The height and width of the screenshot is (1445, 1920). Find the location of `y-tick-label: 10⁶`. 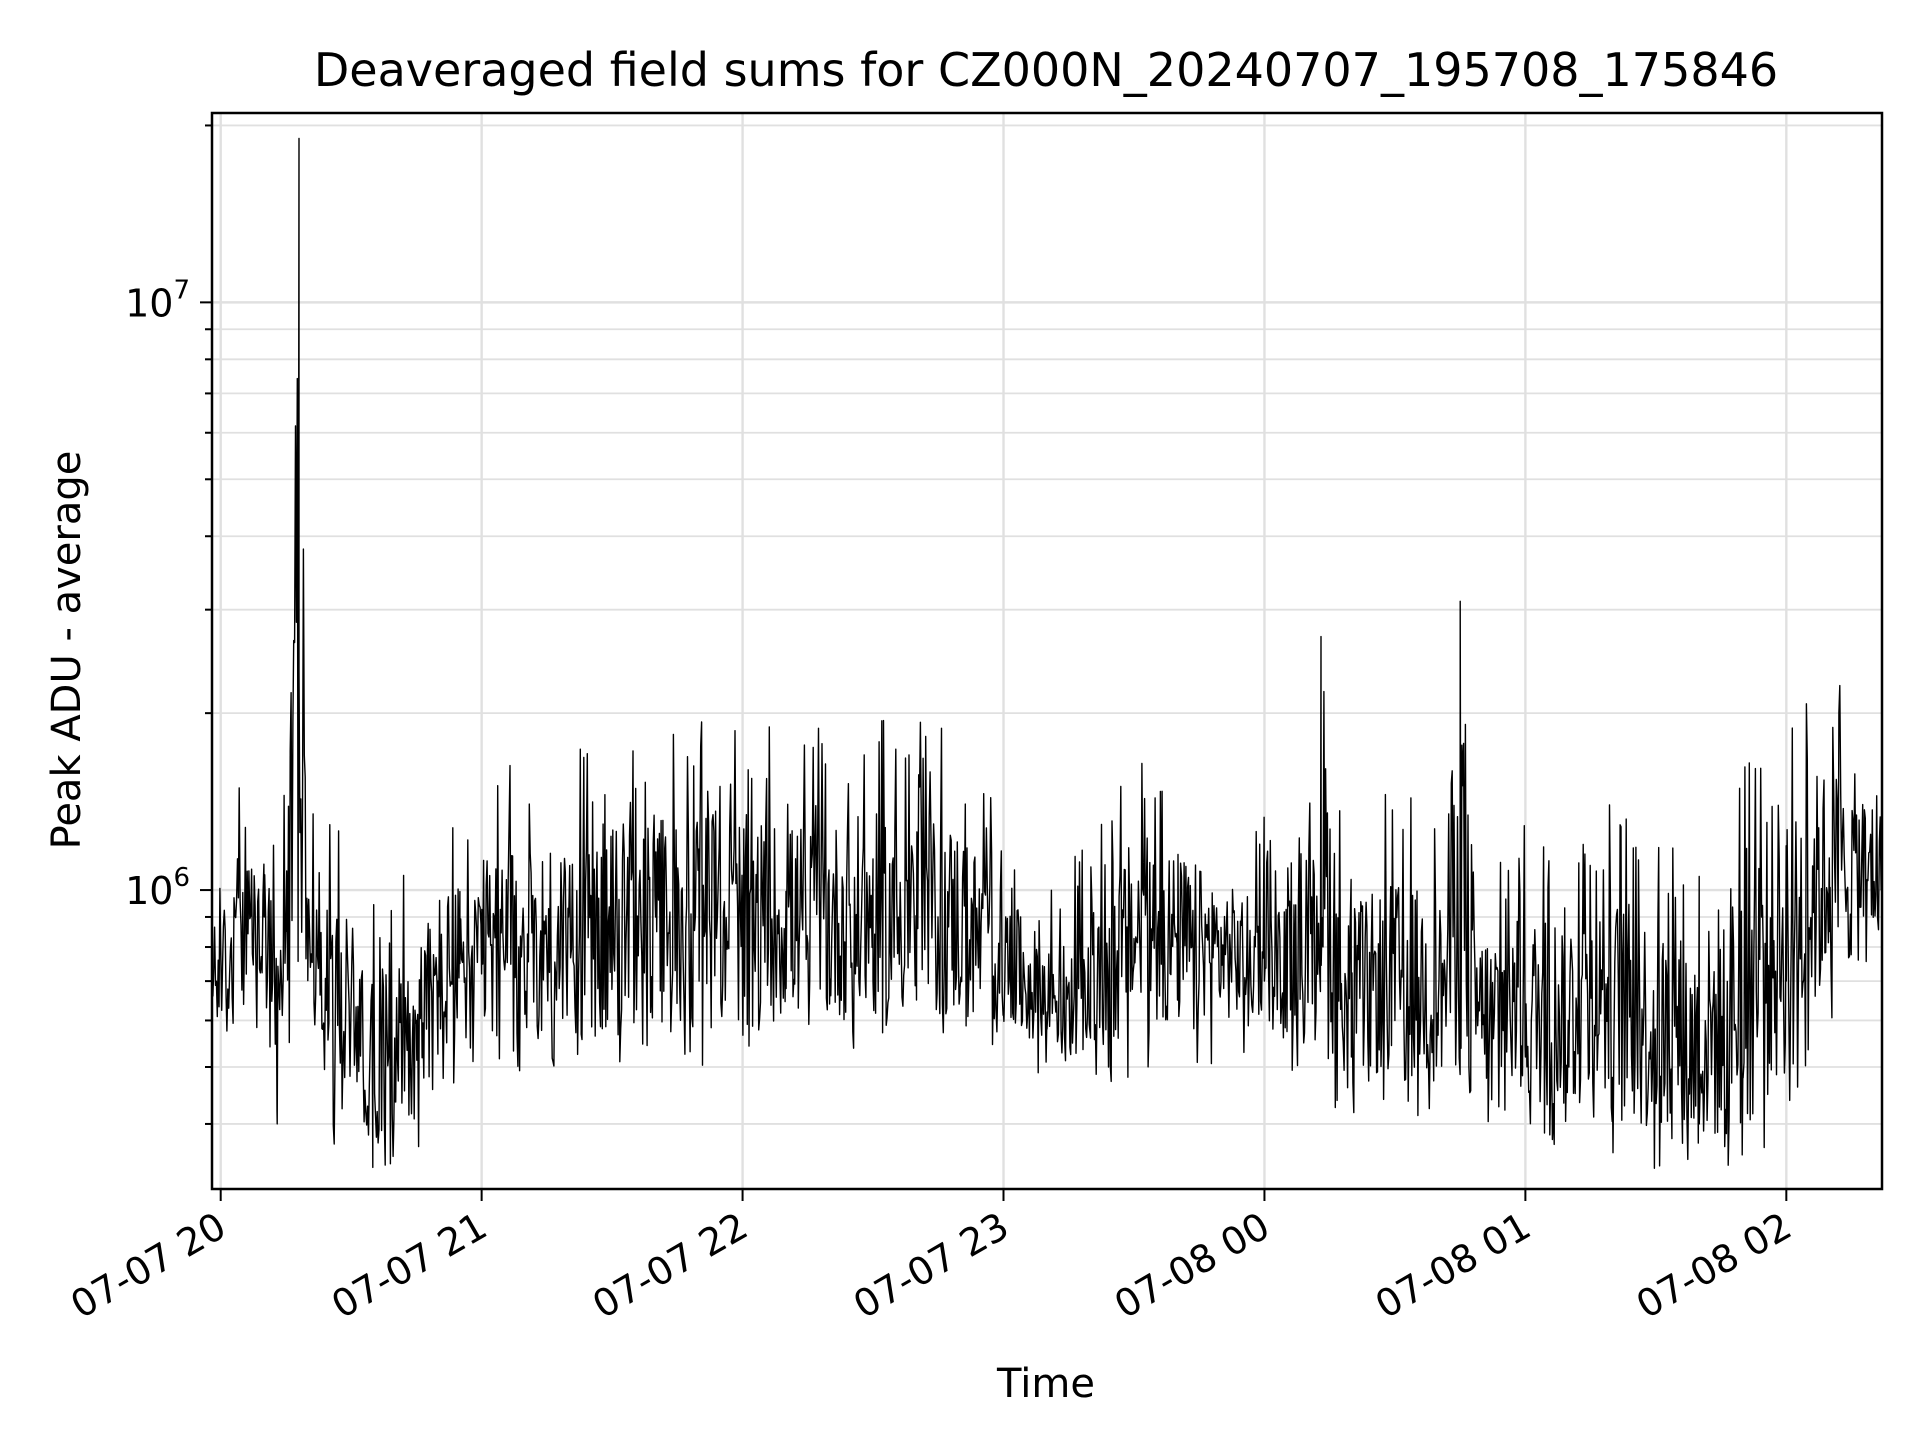

y-tick-label: 10⁶ is located at coordinates (157, 888).